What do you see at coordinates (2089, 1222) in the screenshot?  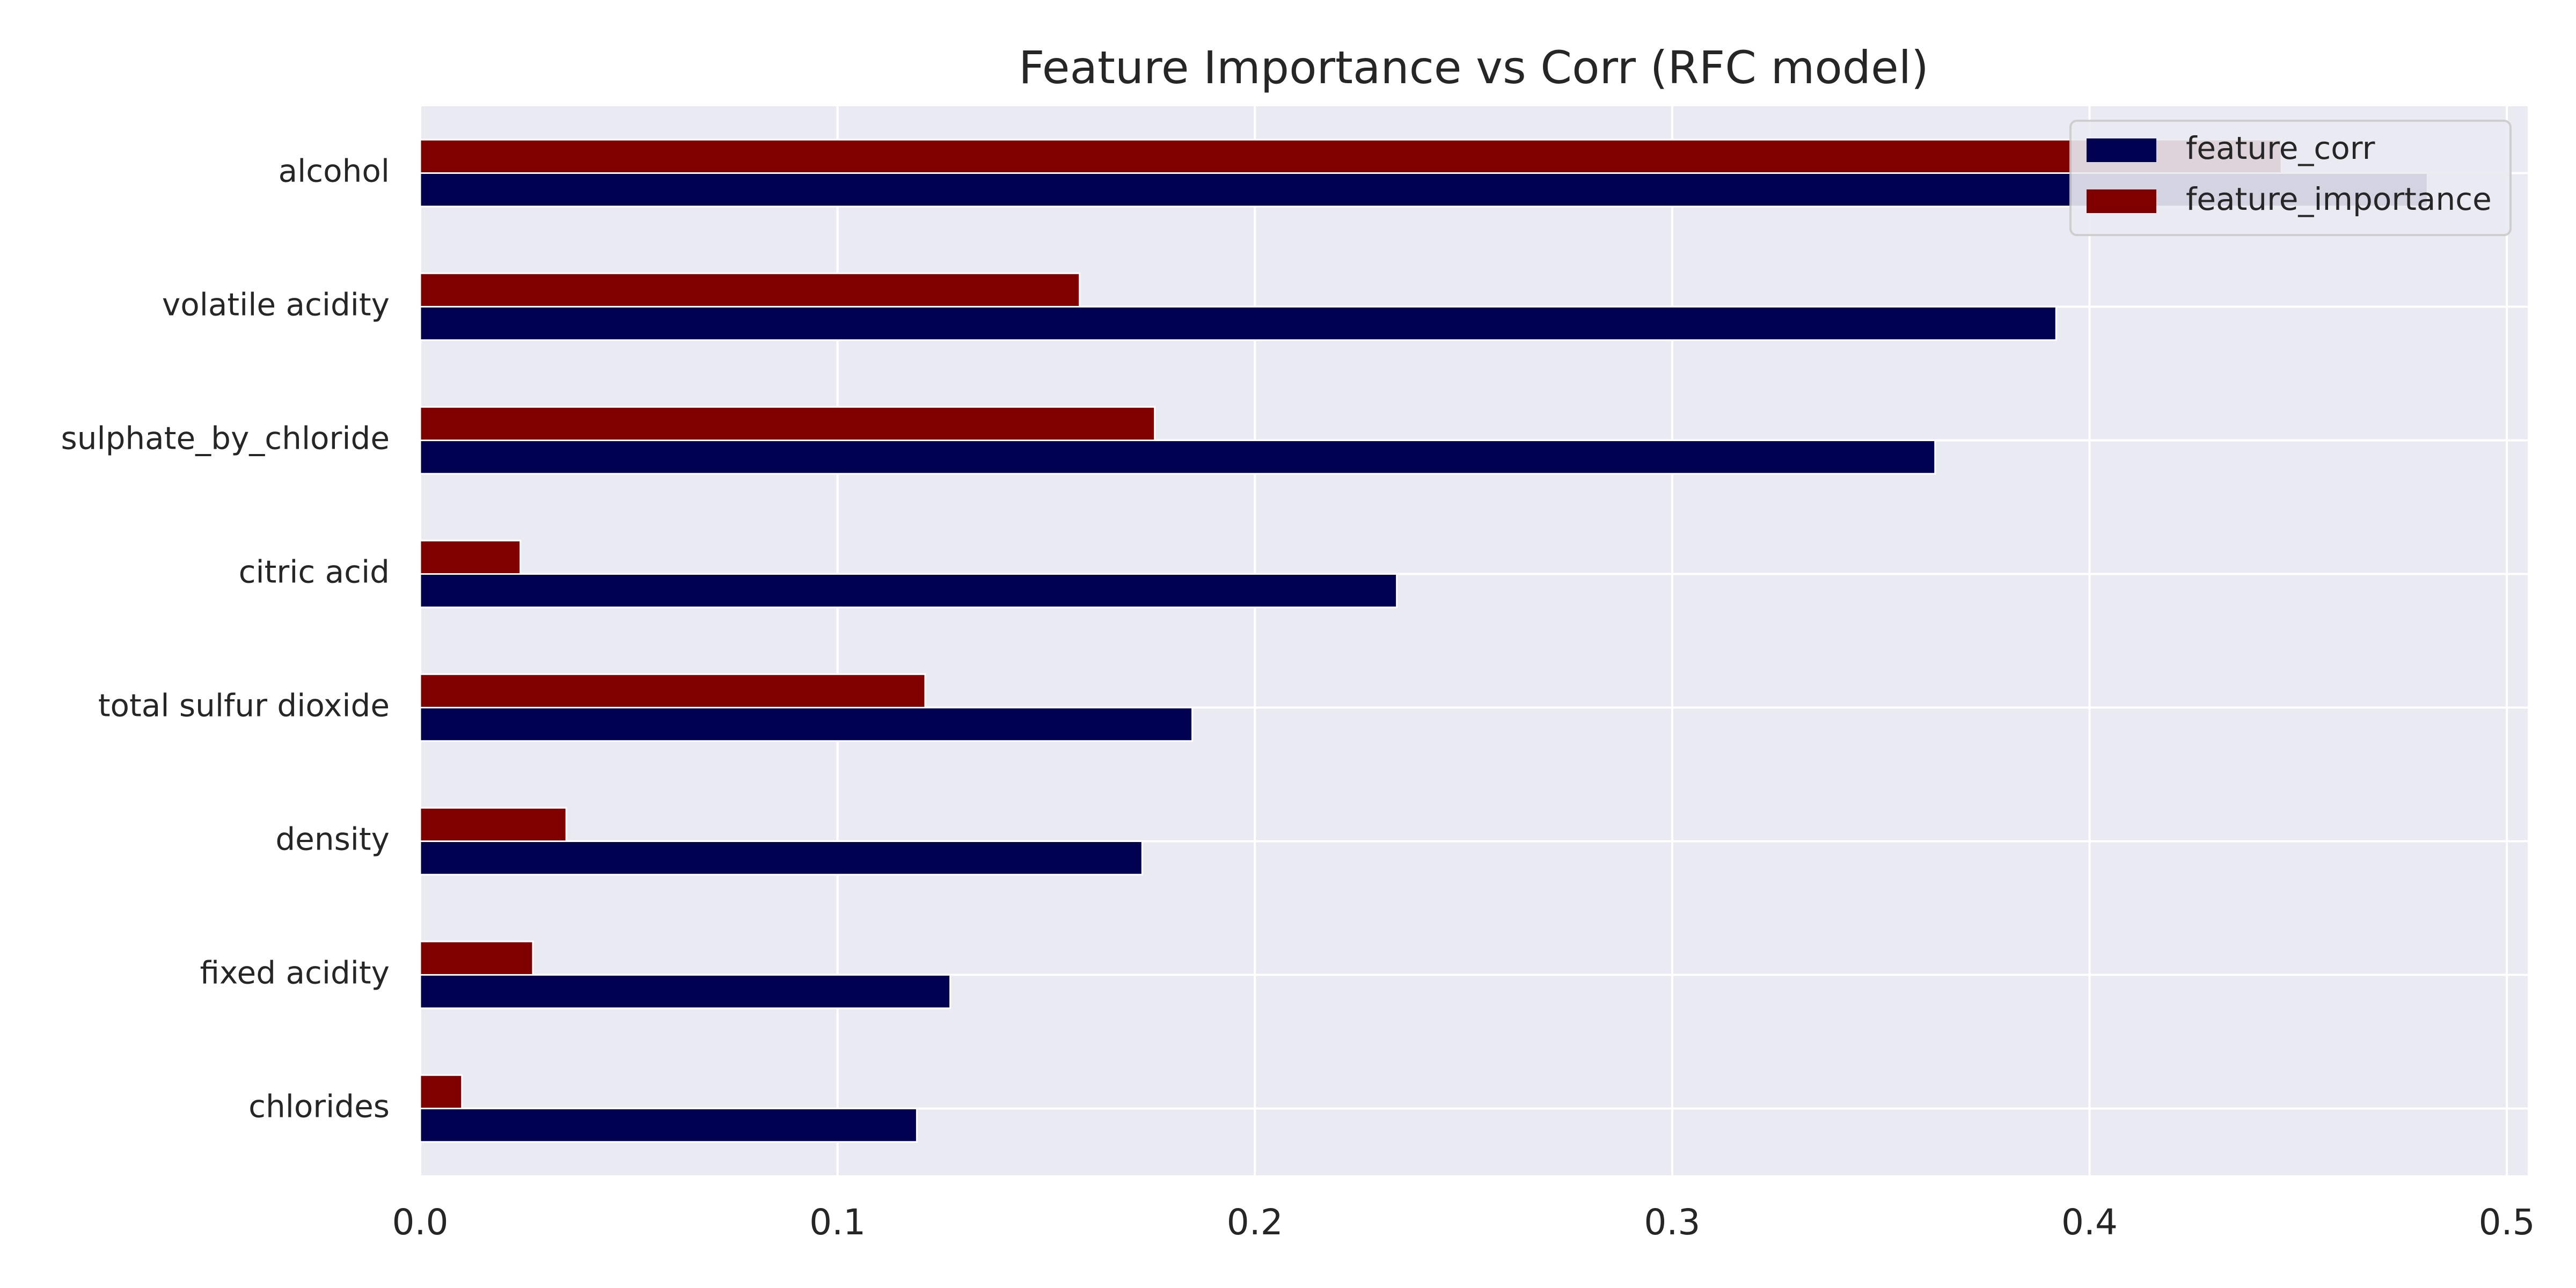 I see `x-tick-label-4: 0.4` at bounding box center [2089, 1222].